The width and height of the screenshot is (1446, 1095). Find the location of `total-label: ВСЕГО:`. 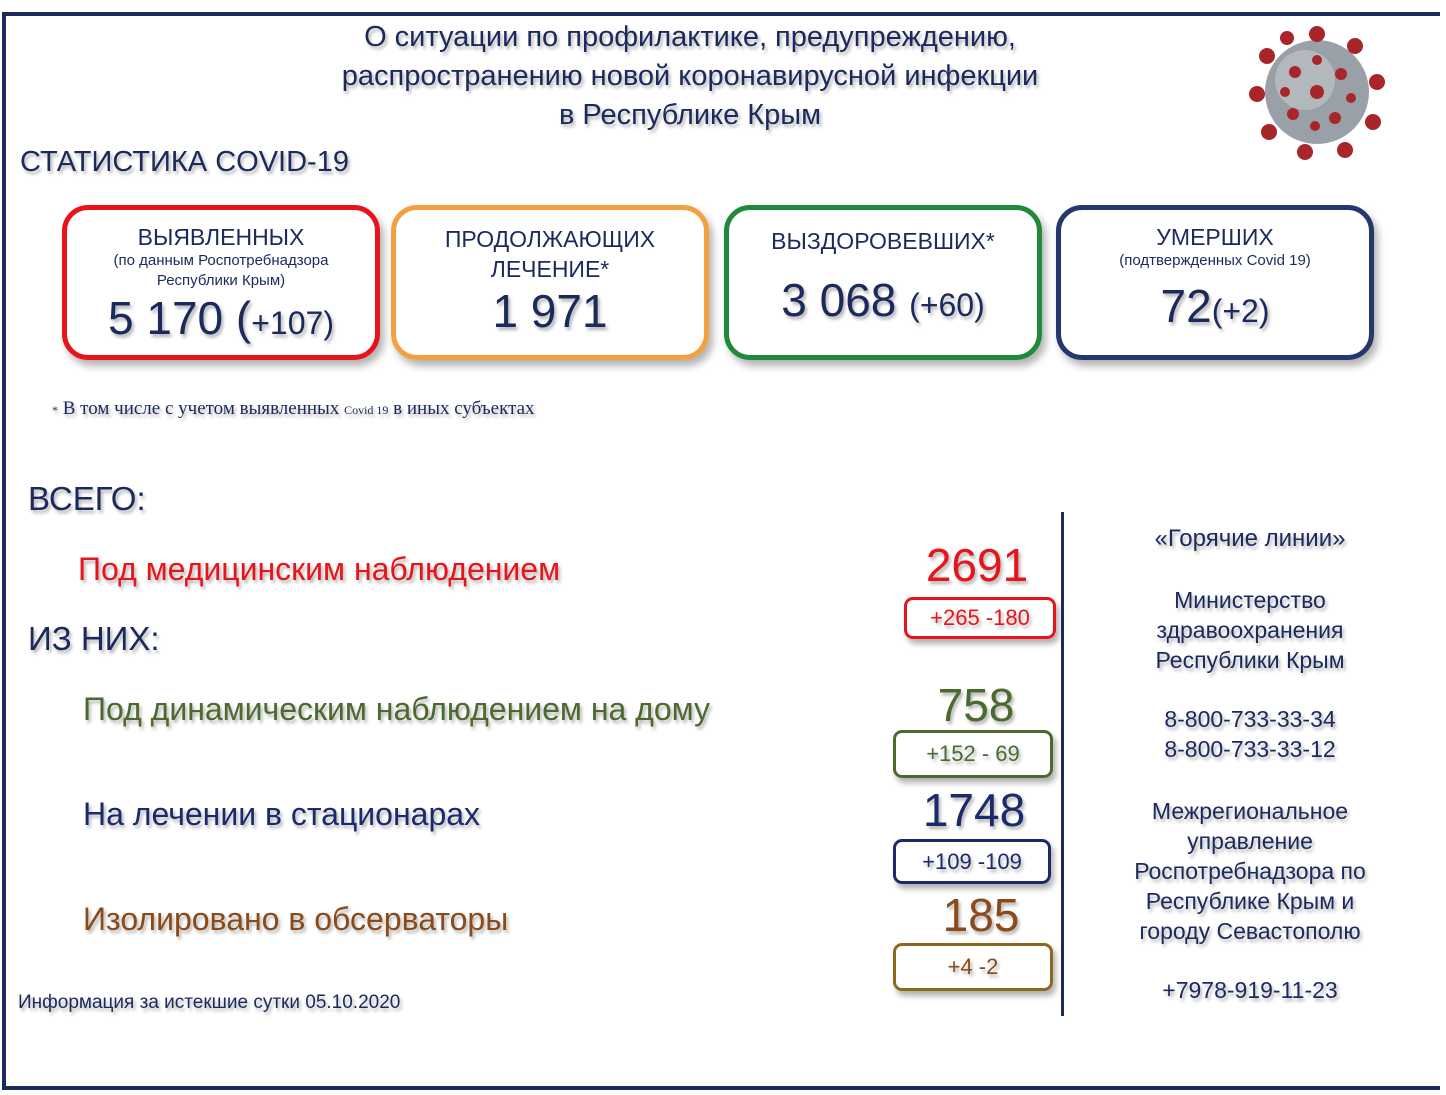

total-label: ВСЕГО: is located at coordinates (87, 498).